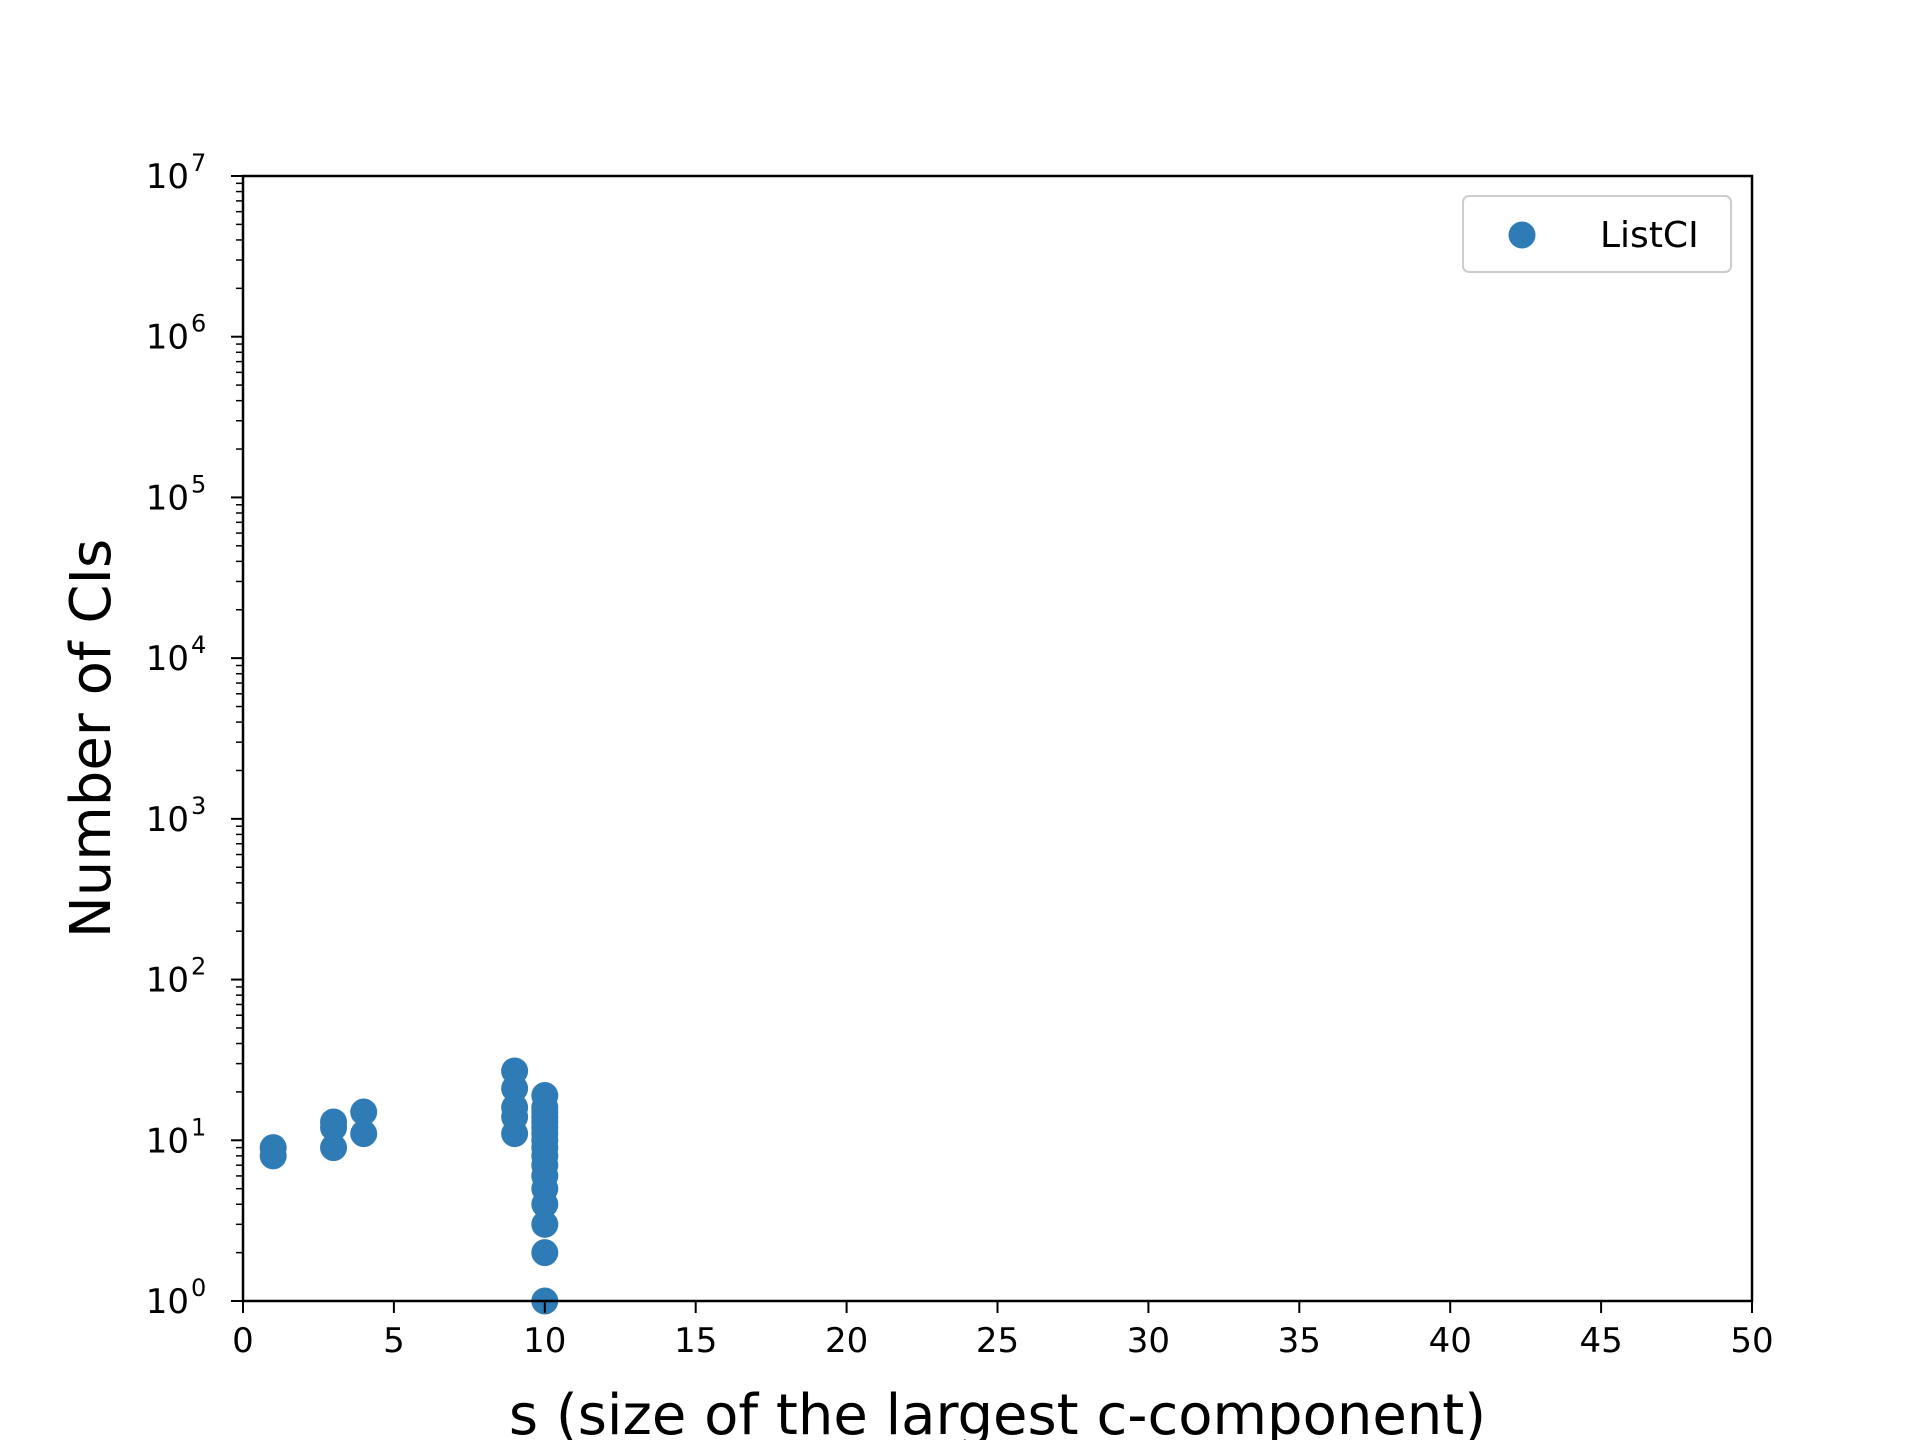 This screenshot has height=1440, width=1920. Describe the element at coordinates (1751, 1341) in the screenshot. I see `x-tick-label: 50` at that location.